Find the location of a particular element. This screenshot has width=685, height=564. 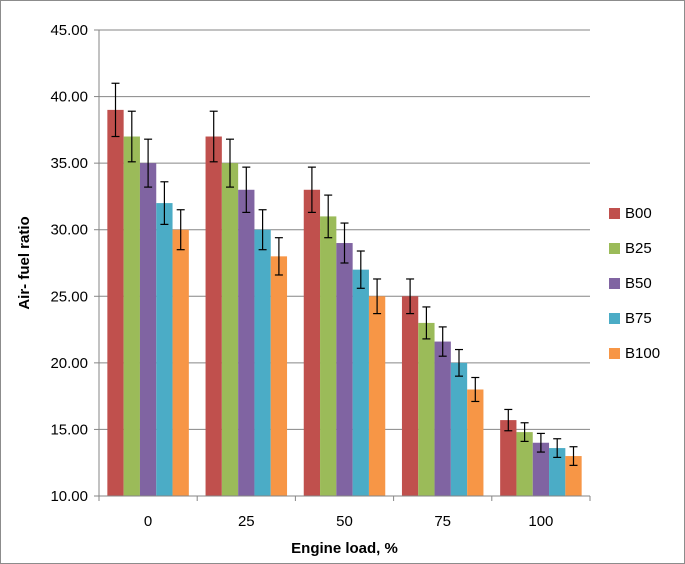

x-tick-label: 100 is located at coordinates (540, 521).